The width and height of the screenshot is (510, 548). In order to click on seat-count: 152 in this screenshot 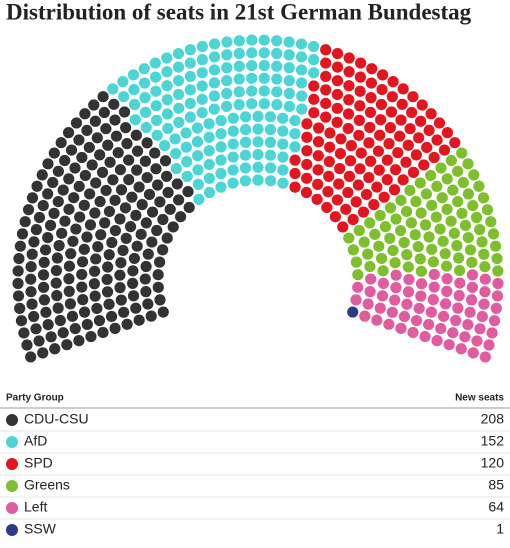, I will do `click(493, 441)`.